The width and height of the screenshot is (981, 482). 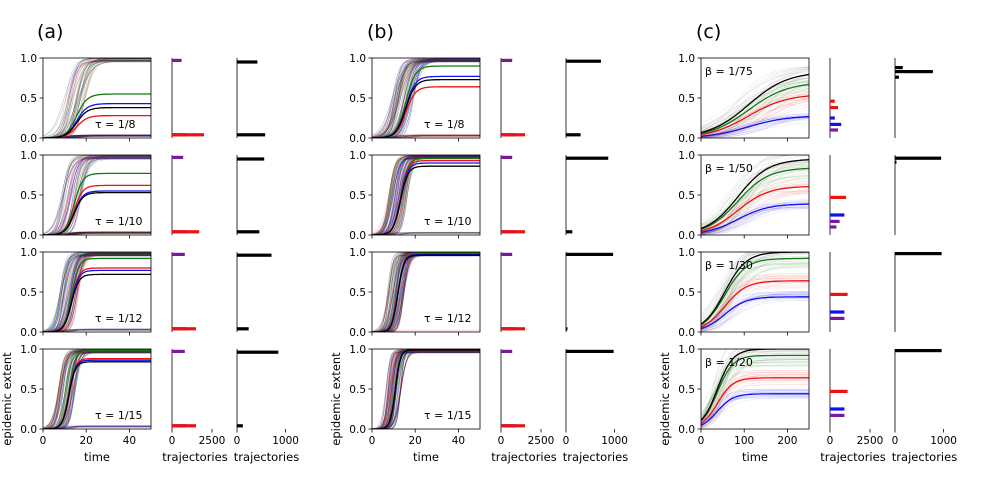 I want to click on x-tick-label: 40, so click(x=129, y=441).